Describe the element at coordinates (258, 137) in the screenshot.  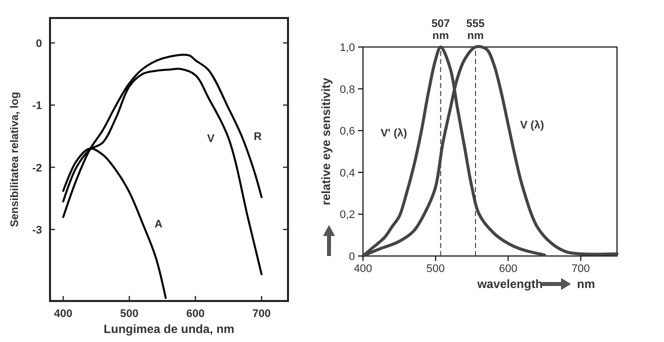
I see `series-label: R` at that location.